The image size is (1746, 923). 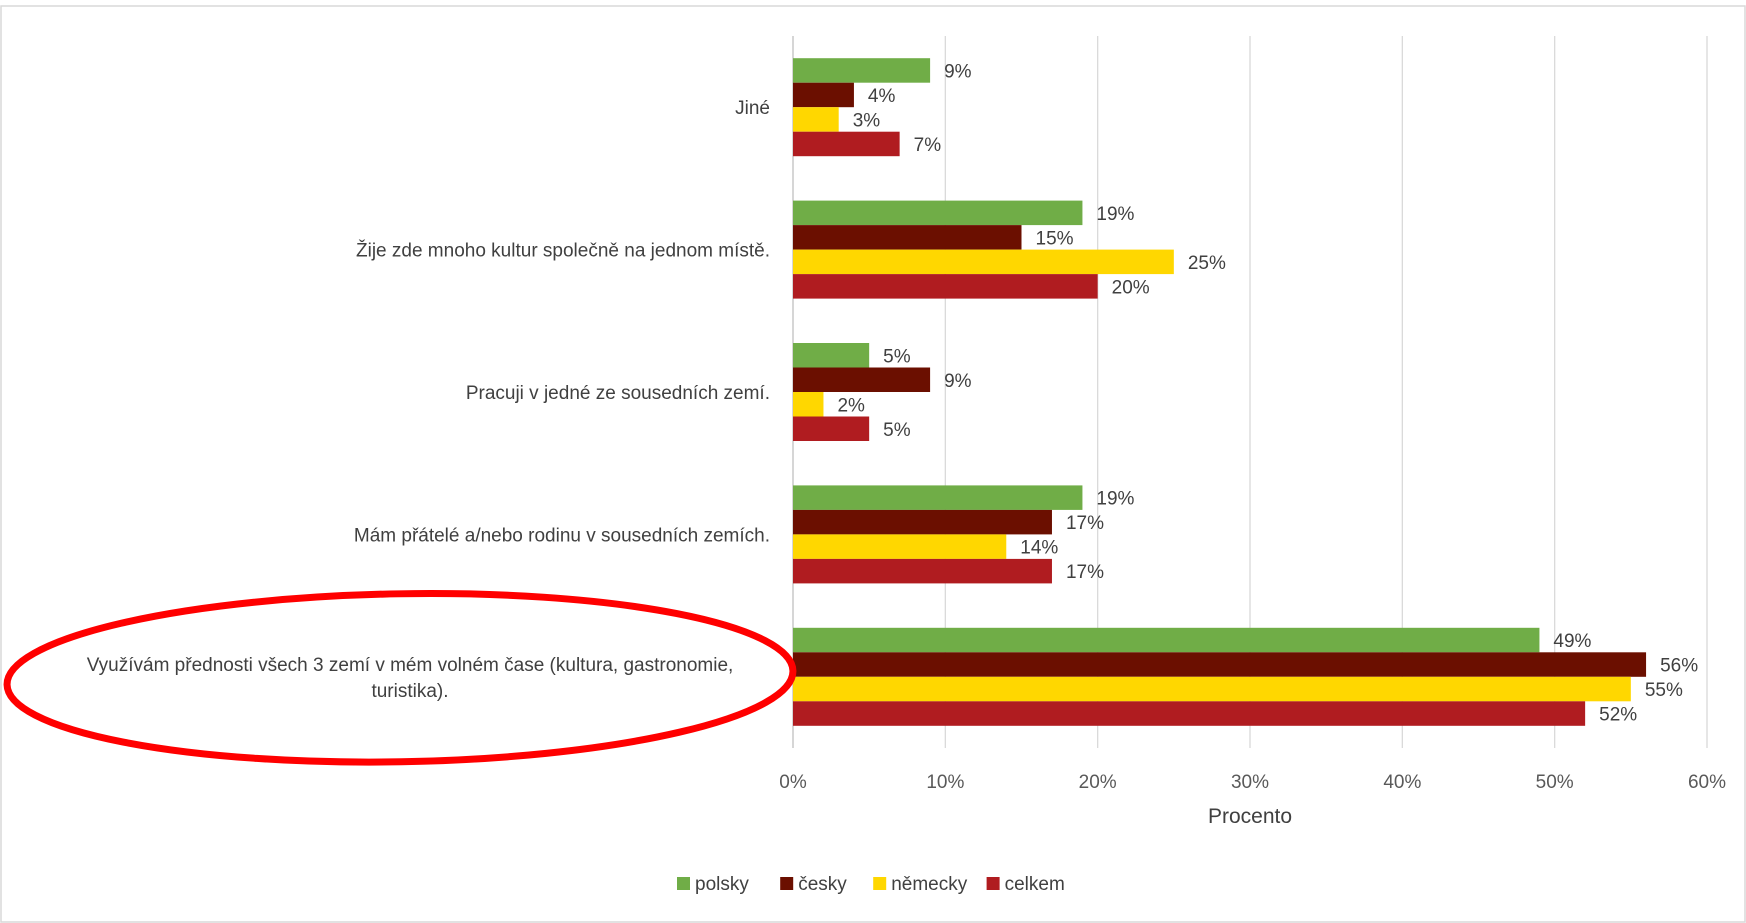 I want to click on x-tick-label: 50%, so click(x=1555, y=782).